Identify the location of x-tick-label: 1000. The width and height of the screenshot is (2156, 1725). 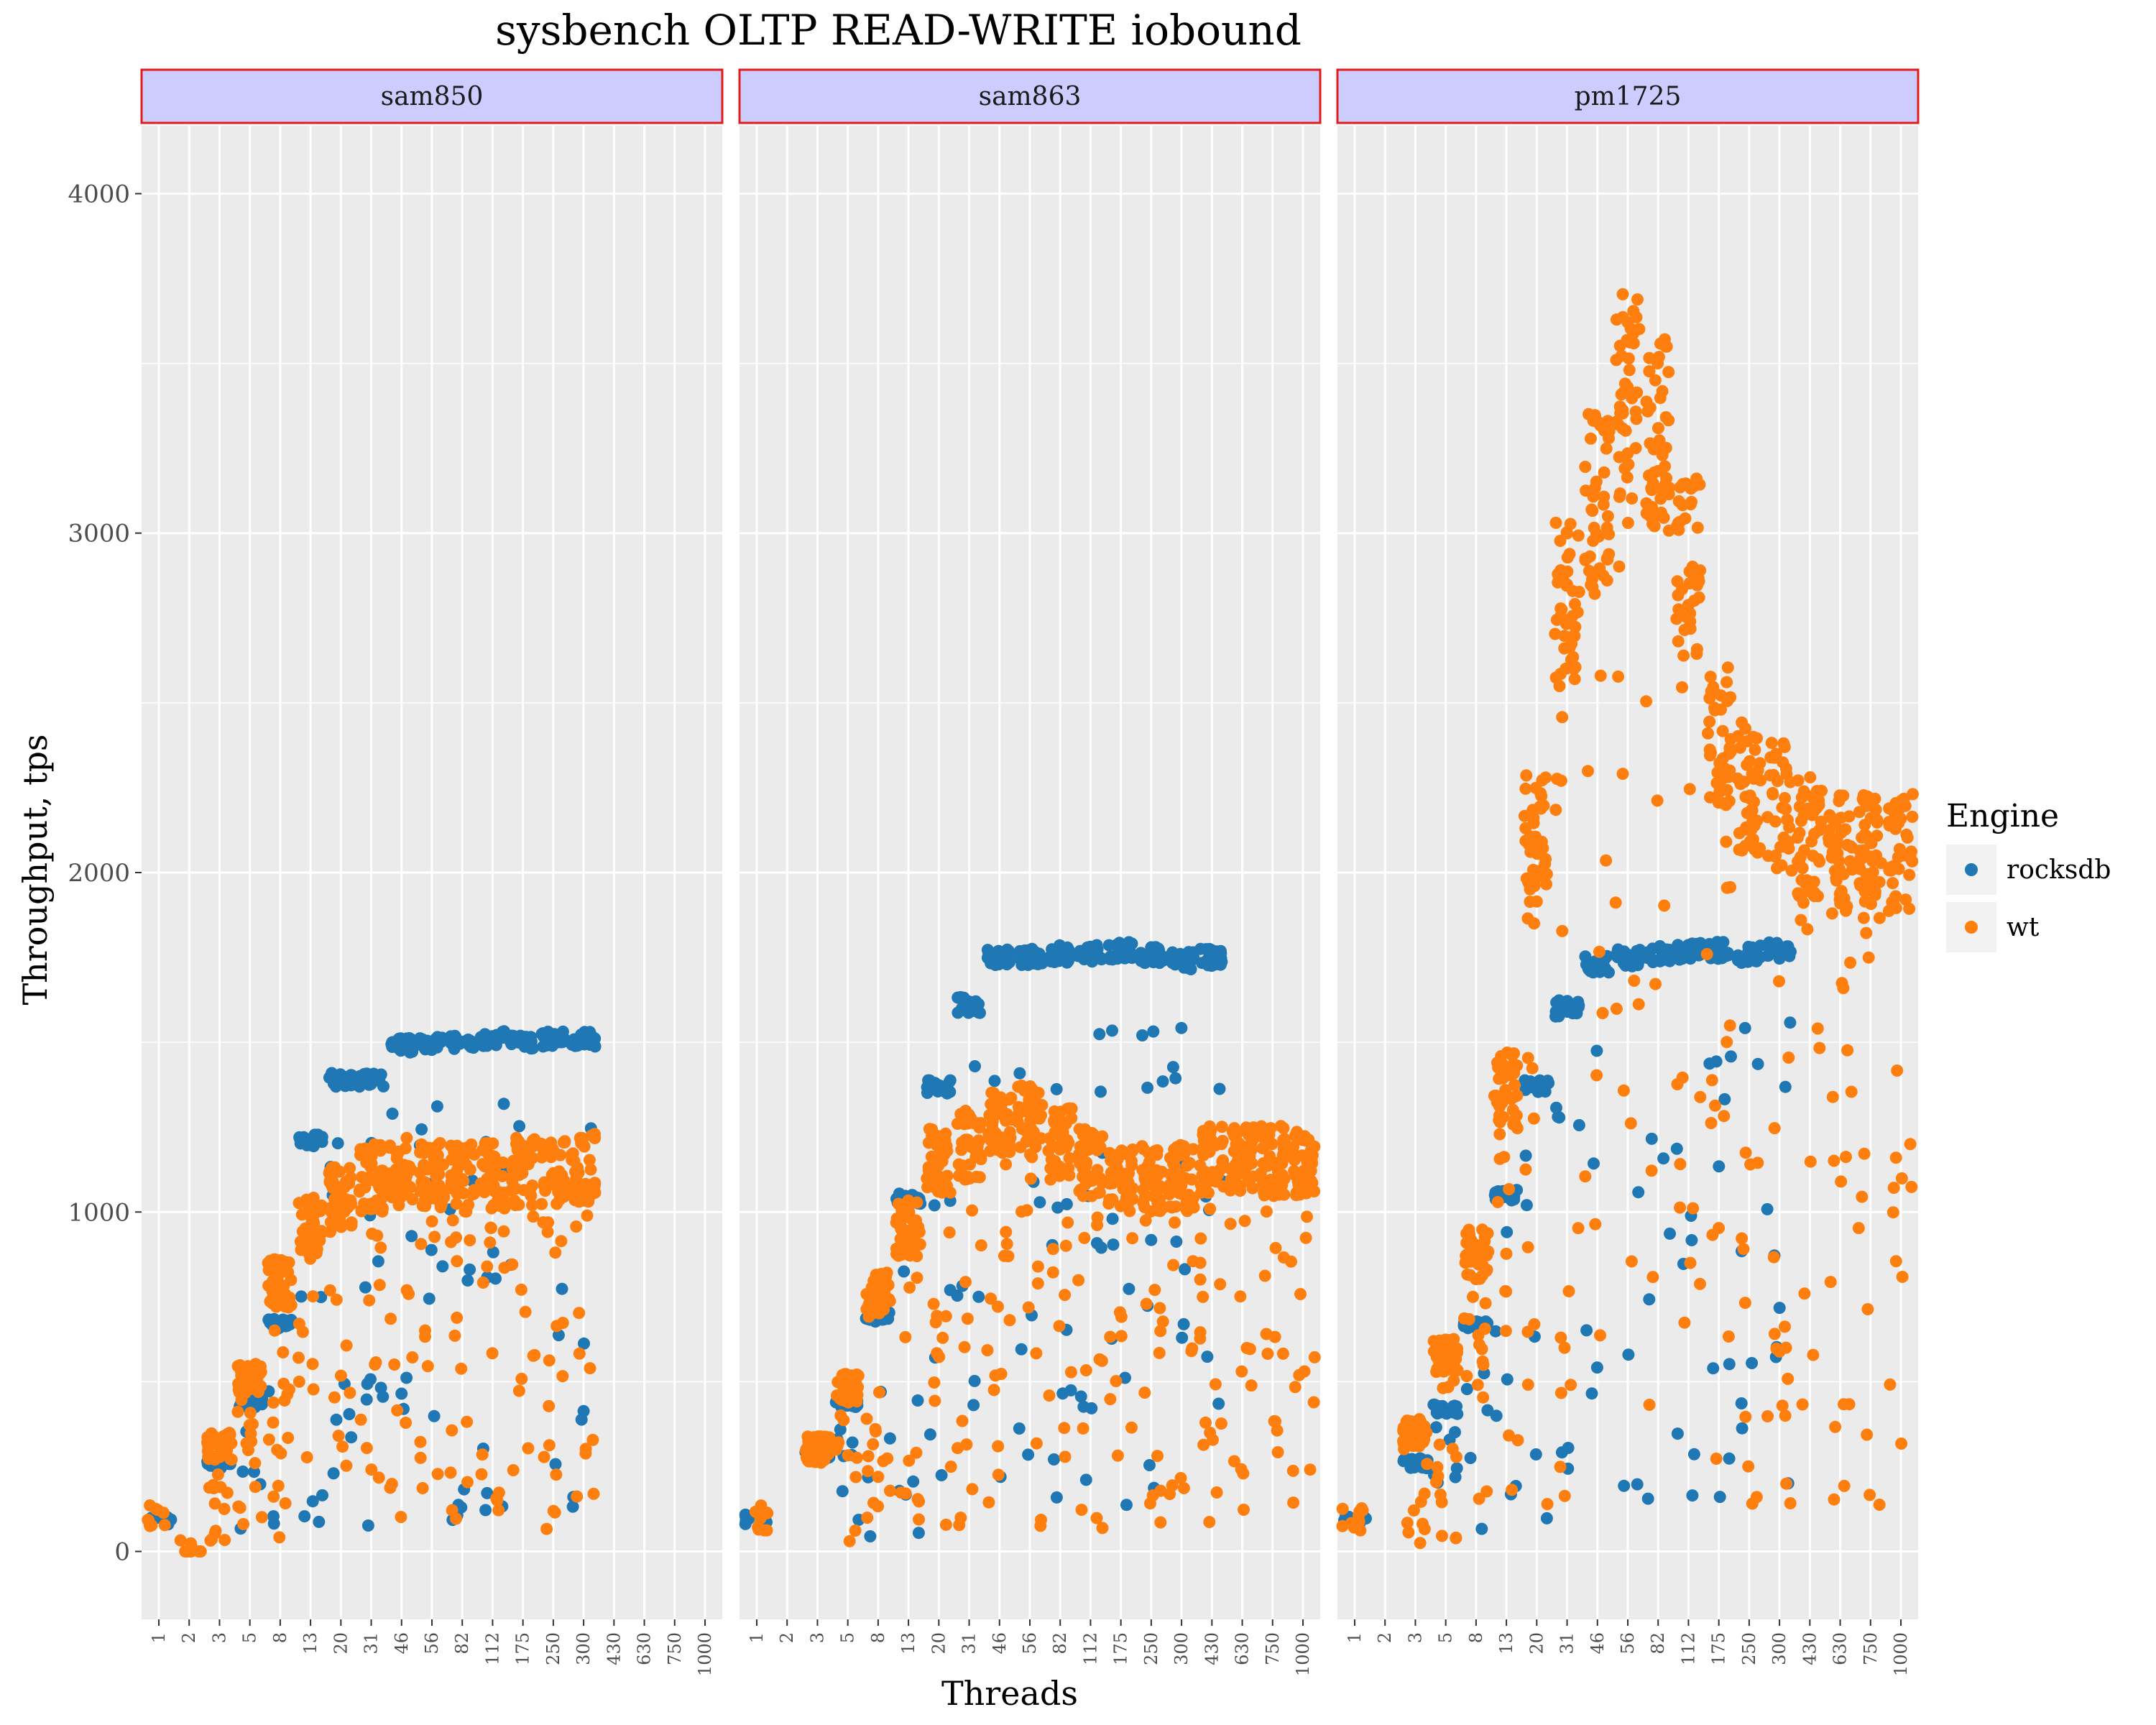
(1901, 1654).